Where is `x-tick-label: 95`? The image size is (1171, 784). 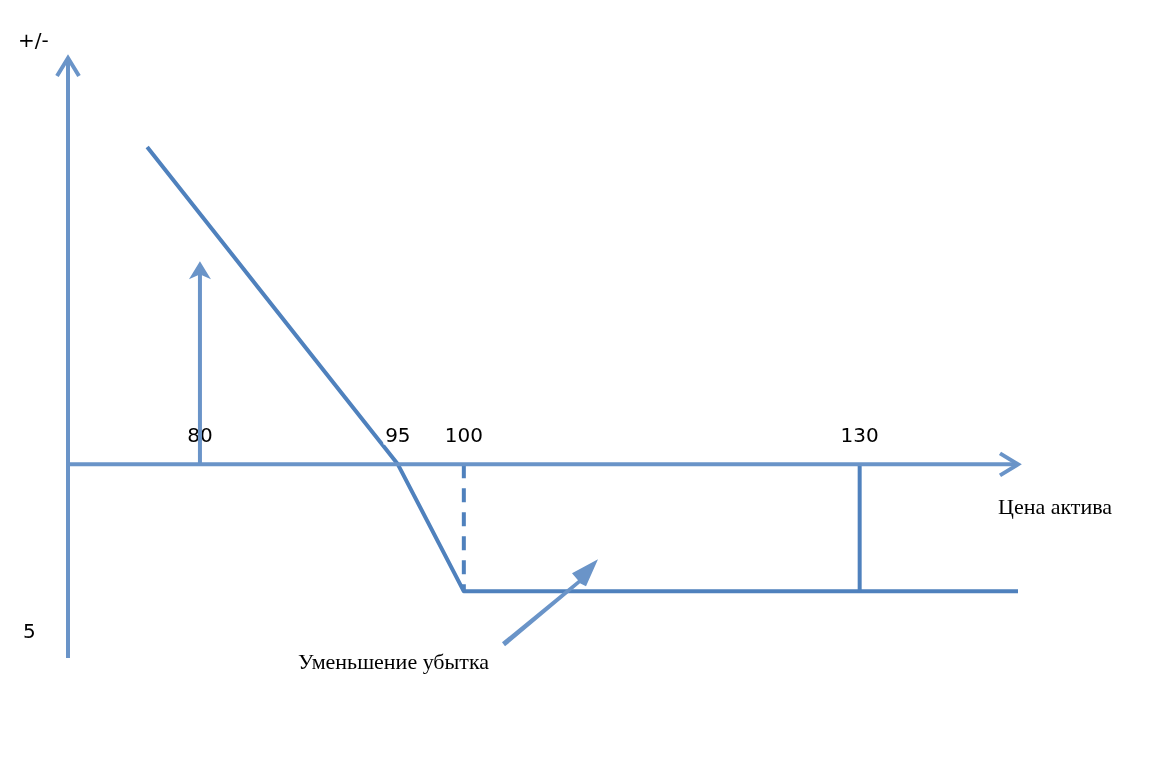
x-tick-label: 95 is located at coordinates (398, 435).